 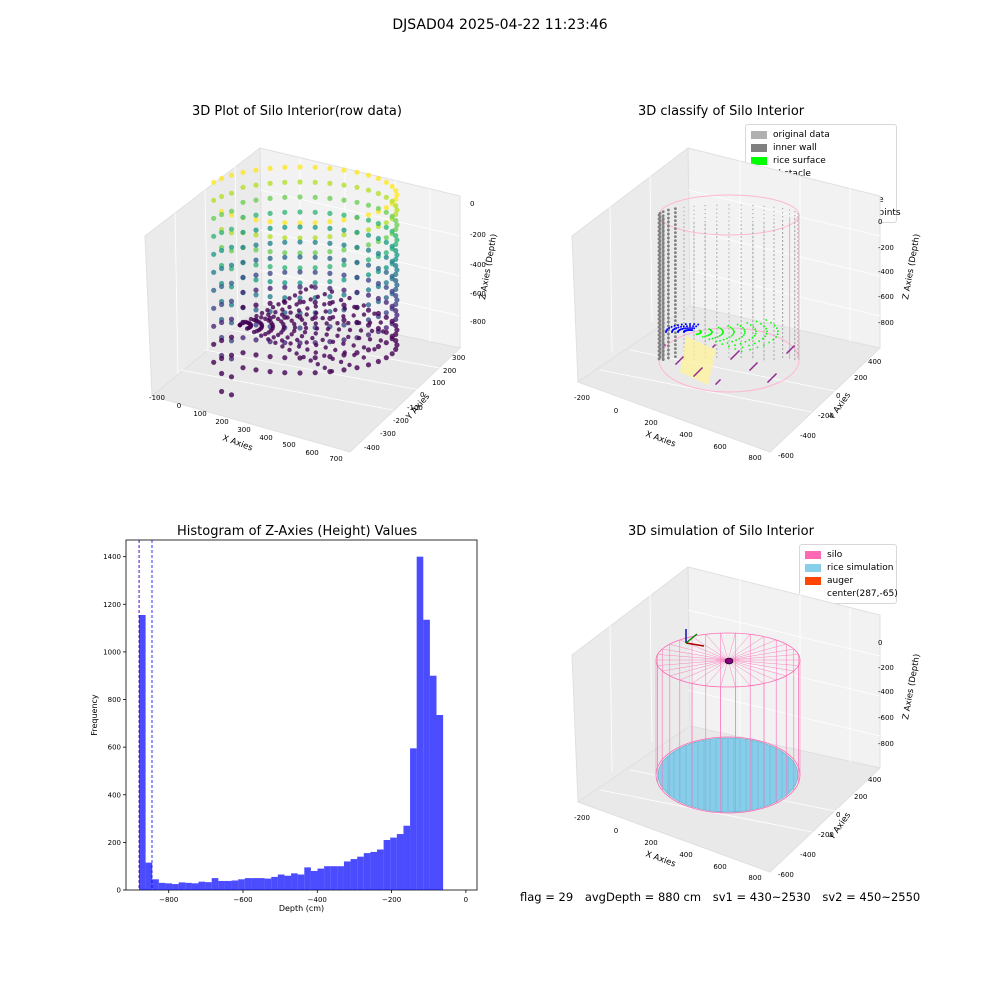 What do you see at coordinates (415, 408) in the screenshot?
I see `y-tick-label: -100` at bounding box center [415, 408].